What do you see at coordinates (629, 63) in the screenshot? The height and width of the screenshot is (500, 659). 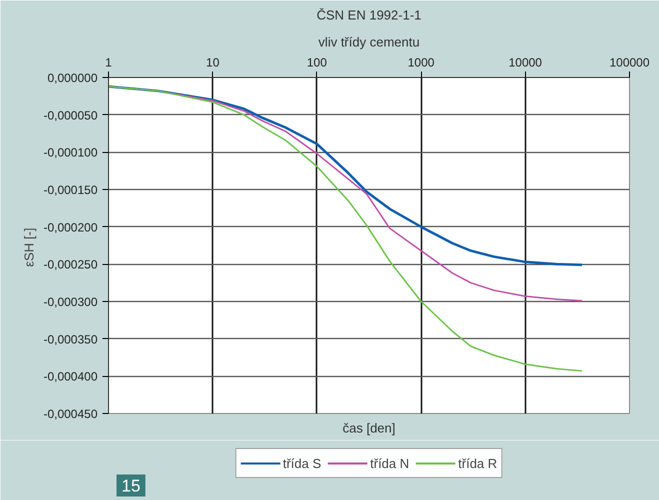 I see `x-tick-label: 100000` at bounding box center [629, 63].